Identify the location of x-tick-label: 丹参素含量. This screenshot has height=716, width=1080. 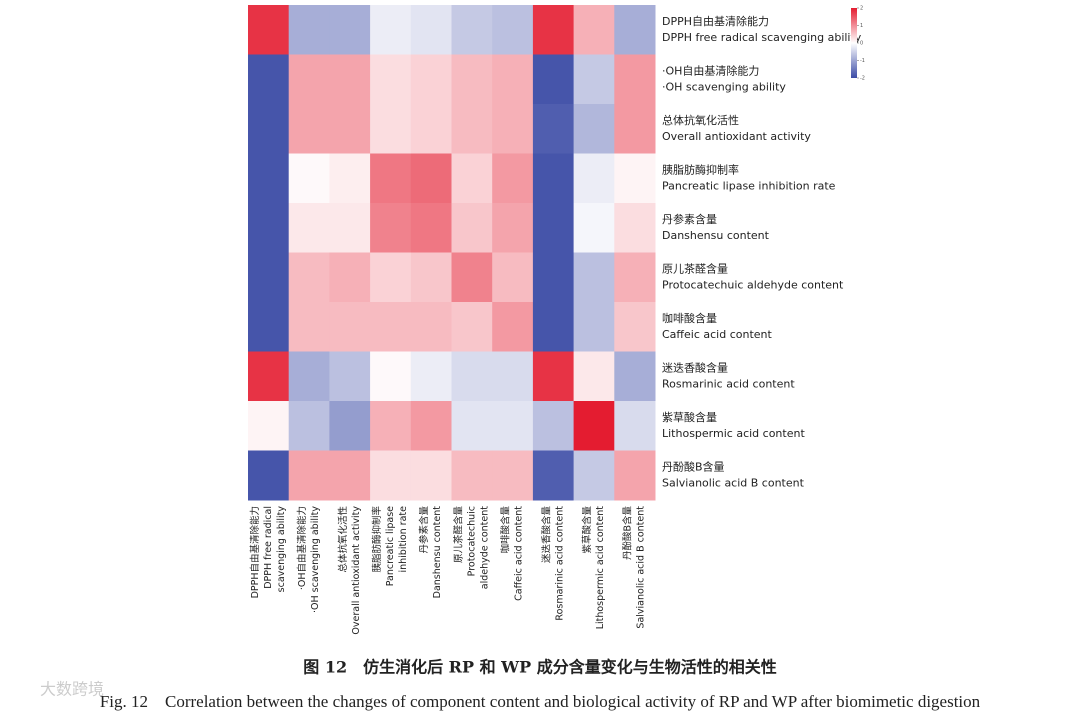
(424, 530).